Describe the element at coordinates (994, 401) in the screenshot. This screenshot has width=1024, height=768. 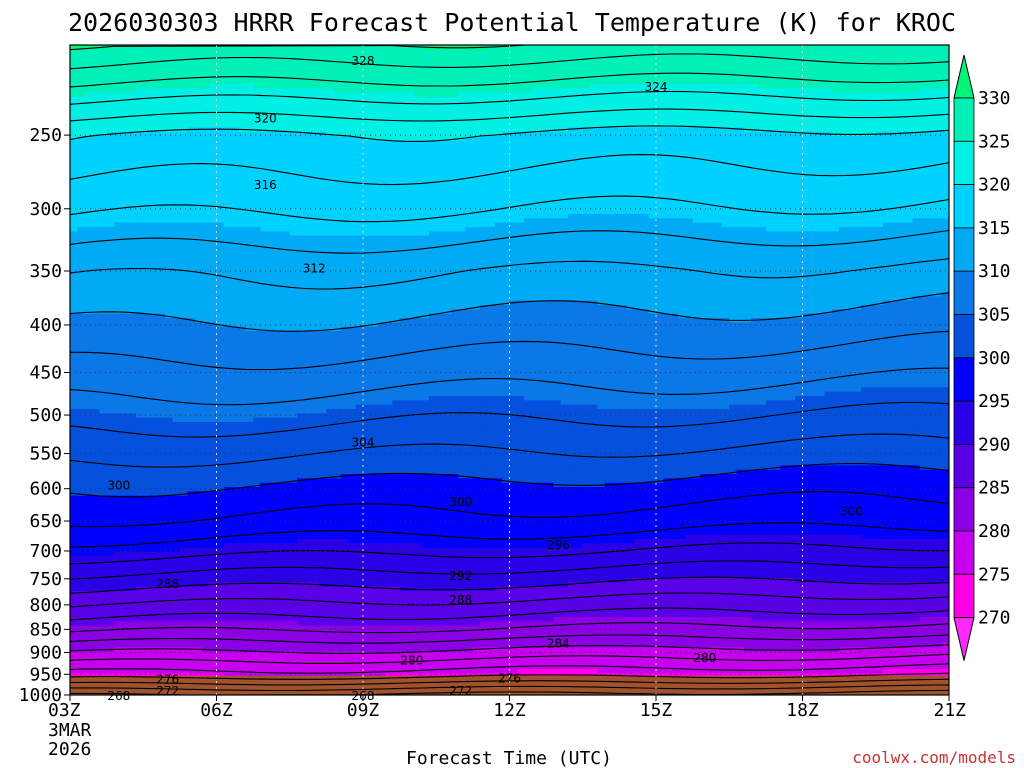
I see `colorbar-label: 295` at that location.